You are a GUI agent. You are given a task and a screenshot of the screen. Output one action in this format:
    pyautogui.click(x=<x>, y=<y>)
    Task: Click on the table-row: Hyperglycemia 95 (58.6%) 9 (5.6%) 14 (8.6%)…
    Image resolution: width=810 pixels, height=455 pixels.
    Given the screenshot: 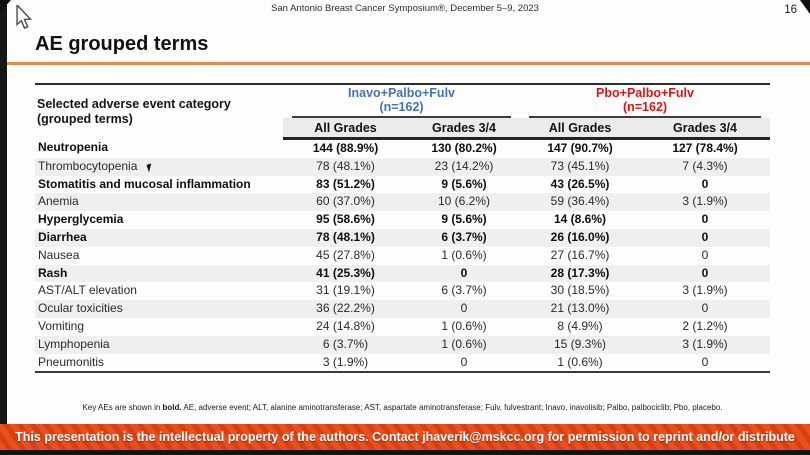 What is the action you would take?
    pyautogui.click(x=402, y=220)
    